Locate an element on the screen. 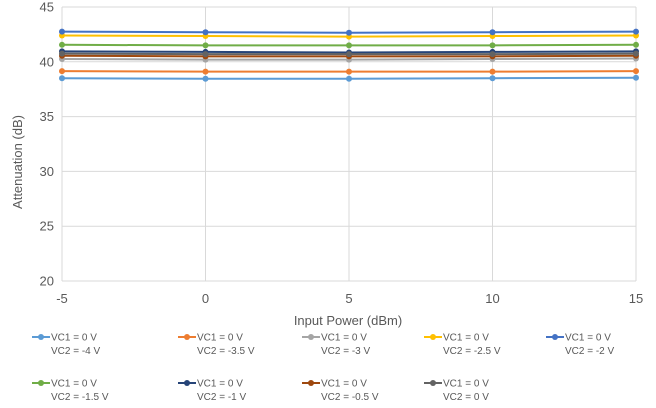 This screenshot has height=408, width=656. x-tick-label: 15 is located at coordinates (636, 298).